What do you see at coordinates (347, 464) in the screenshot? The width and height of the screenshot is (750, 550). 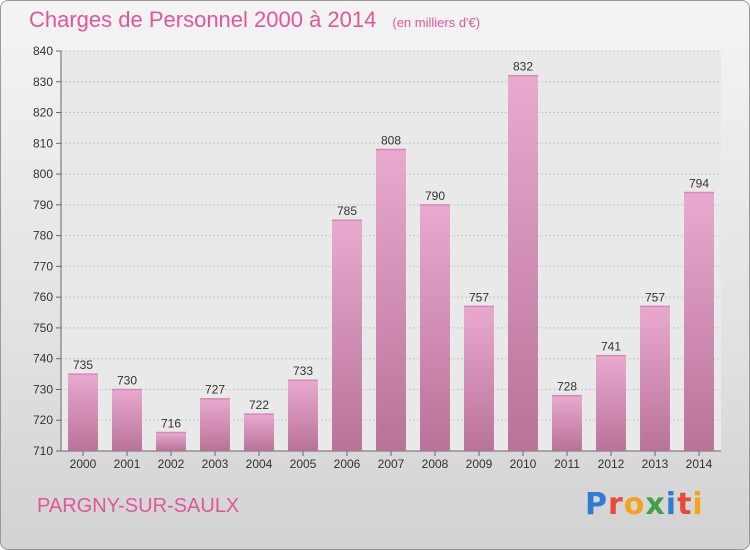 I see `x-tick-label: 2006` at bounding box center [347, 464].